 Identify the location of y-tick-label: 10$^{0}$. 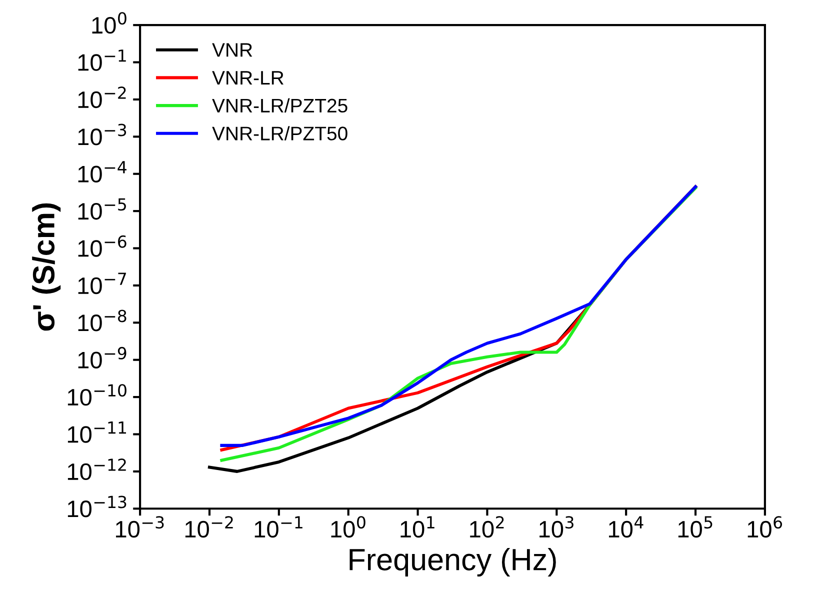
(109, 23).